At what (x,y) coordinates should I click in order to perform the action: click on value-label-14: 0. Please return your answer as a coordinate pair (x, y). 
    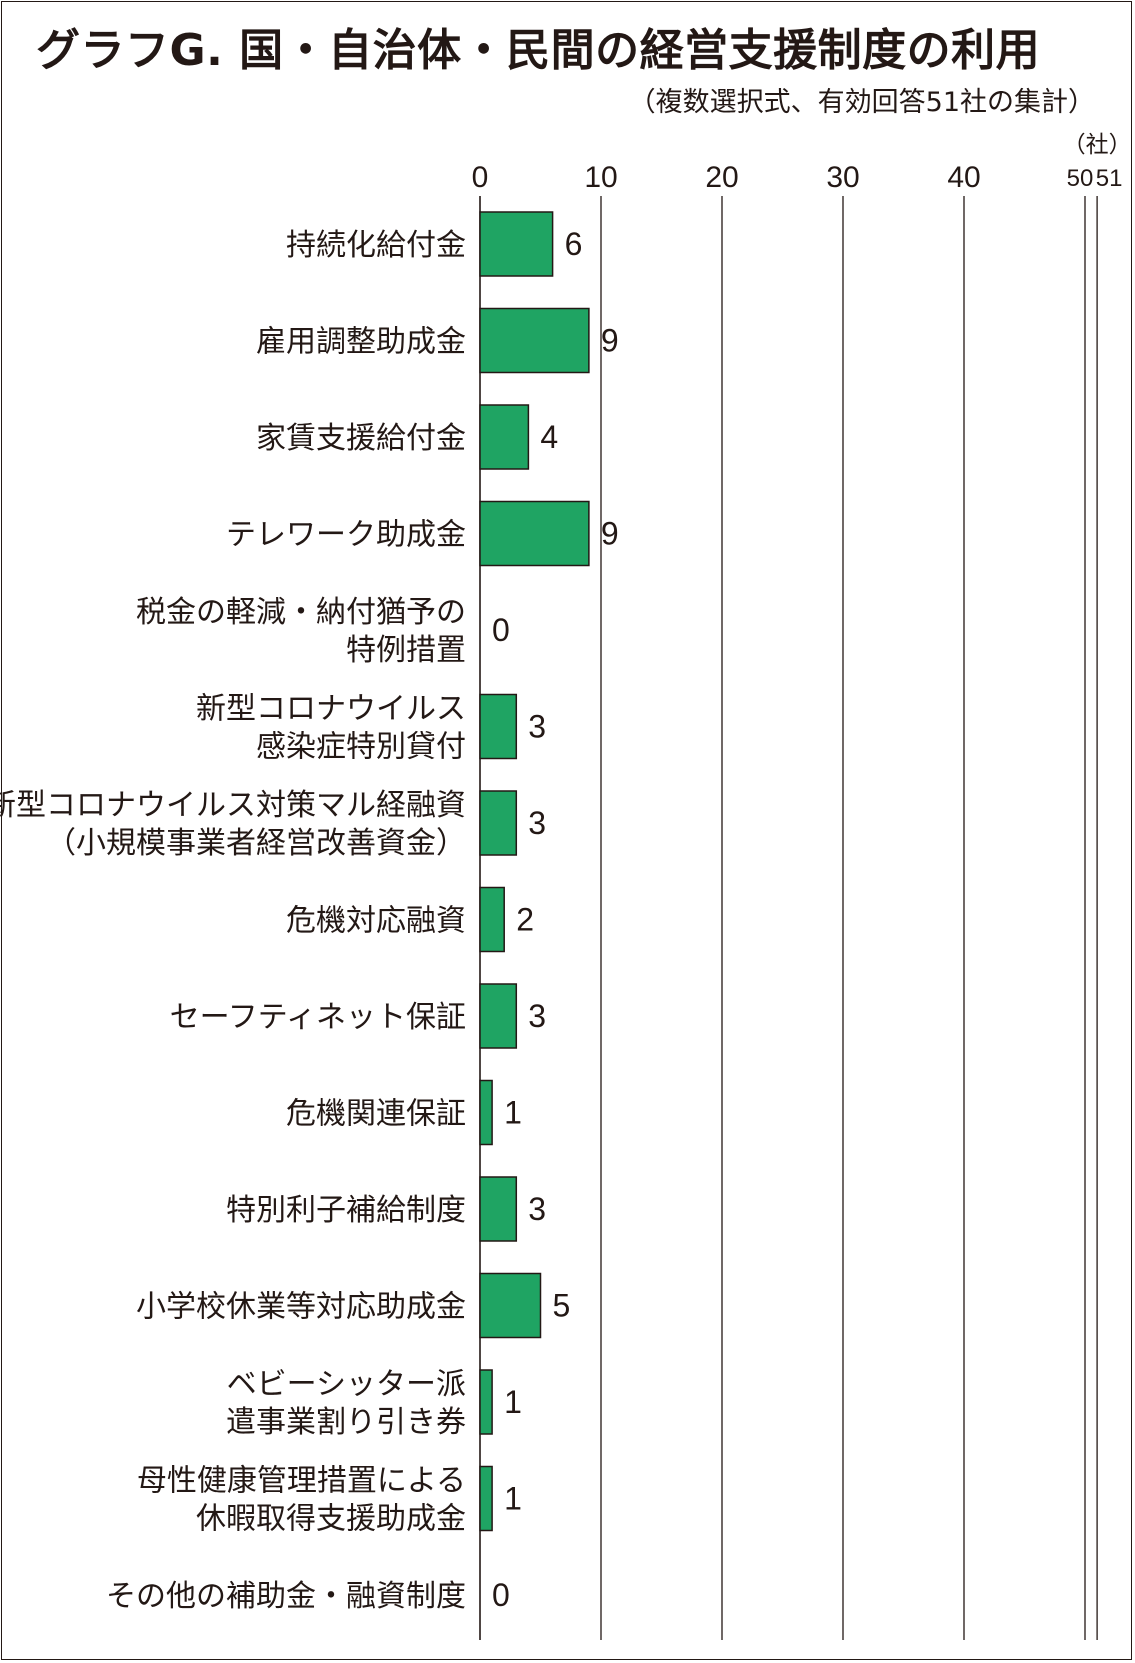
    Looking at the image, I should click on (501, 1595).